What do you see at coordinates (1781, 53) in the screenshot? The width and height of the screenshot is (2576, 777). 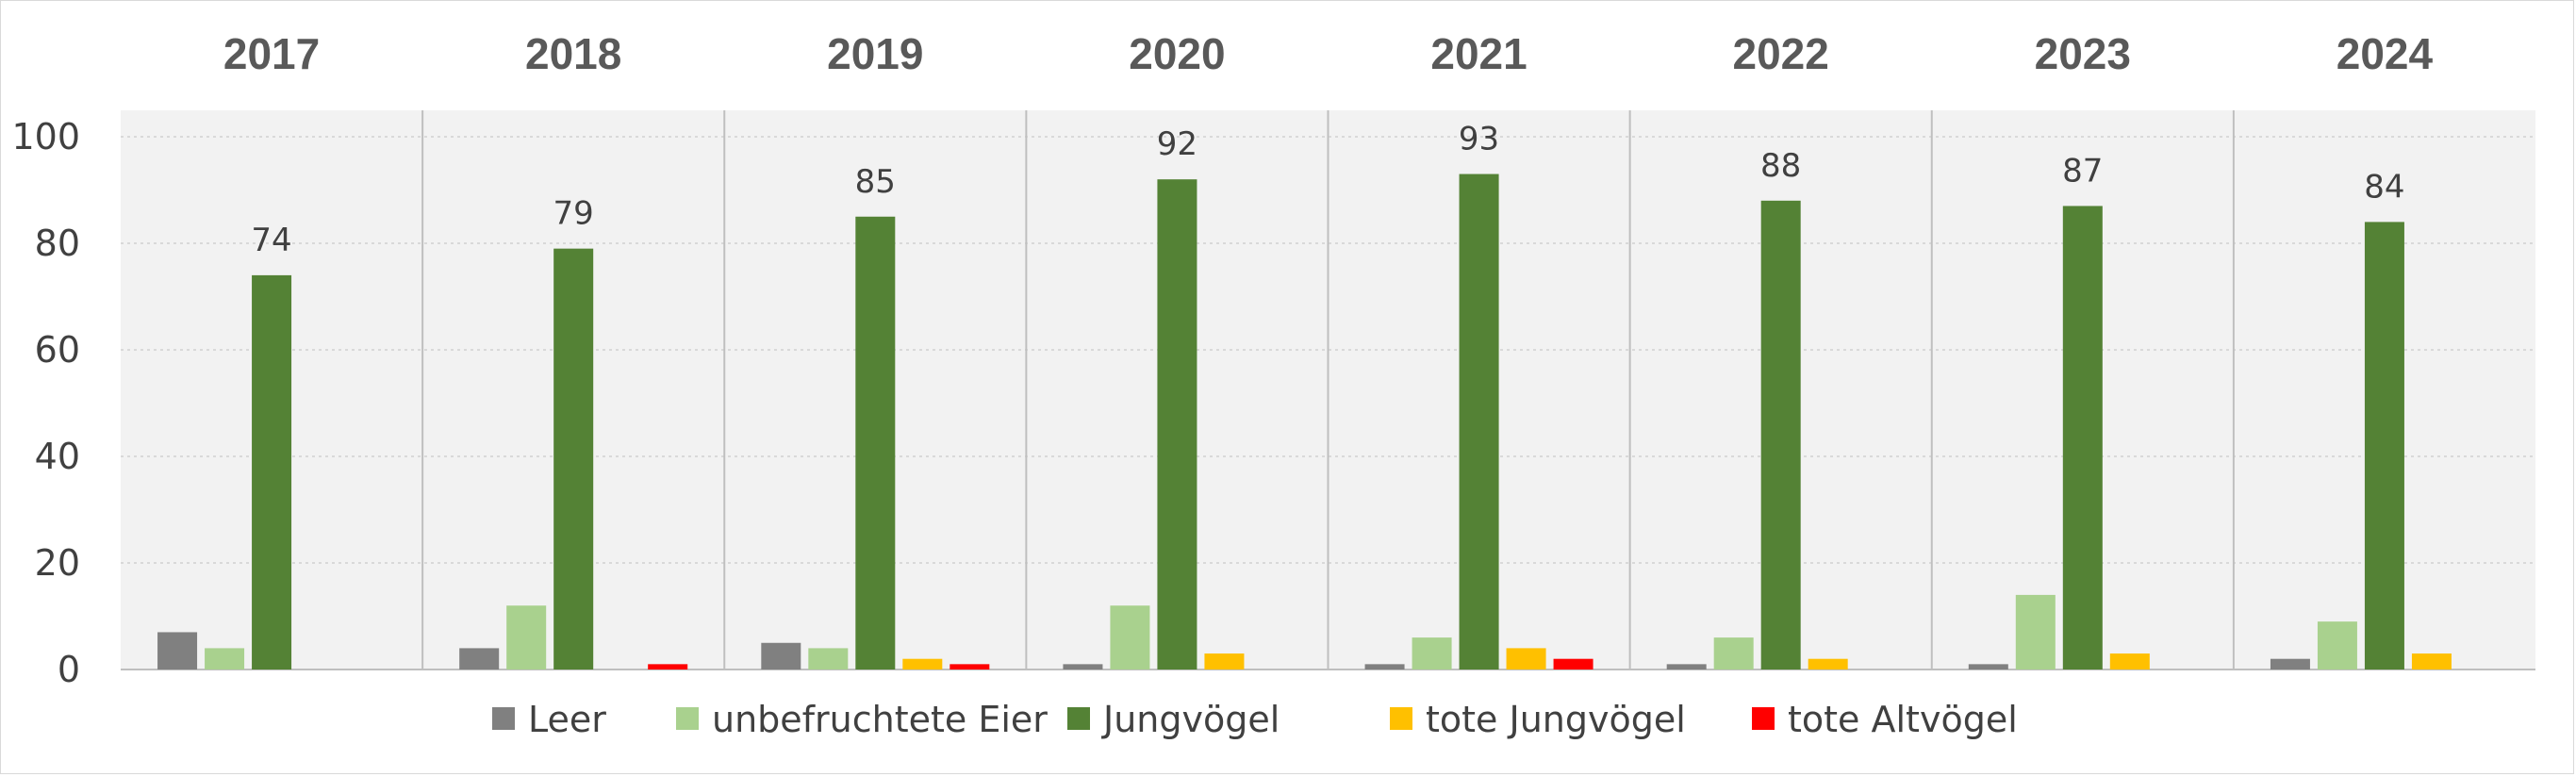 I see `category-label: 2022` at bounding box center [1781, 53].